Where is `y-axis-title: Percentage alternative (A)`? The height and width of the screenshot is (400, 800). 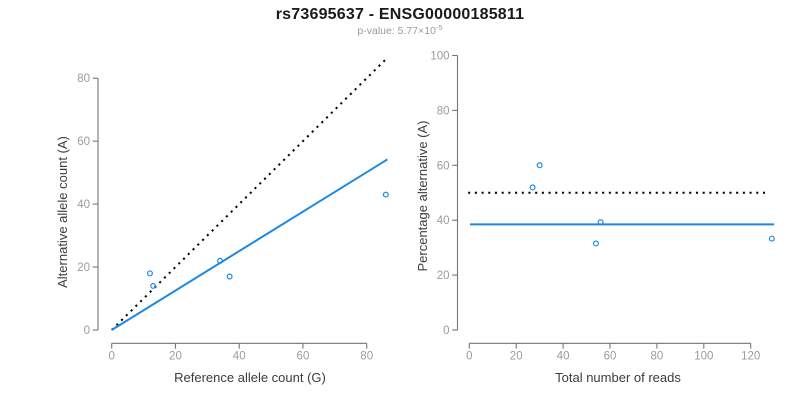 y-axis-title: Percentage alternative (A) is located at coordinates (422, 195).